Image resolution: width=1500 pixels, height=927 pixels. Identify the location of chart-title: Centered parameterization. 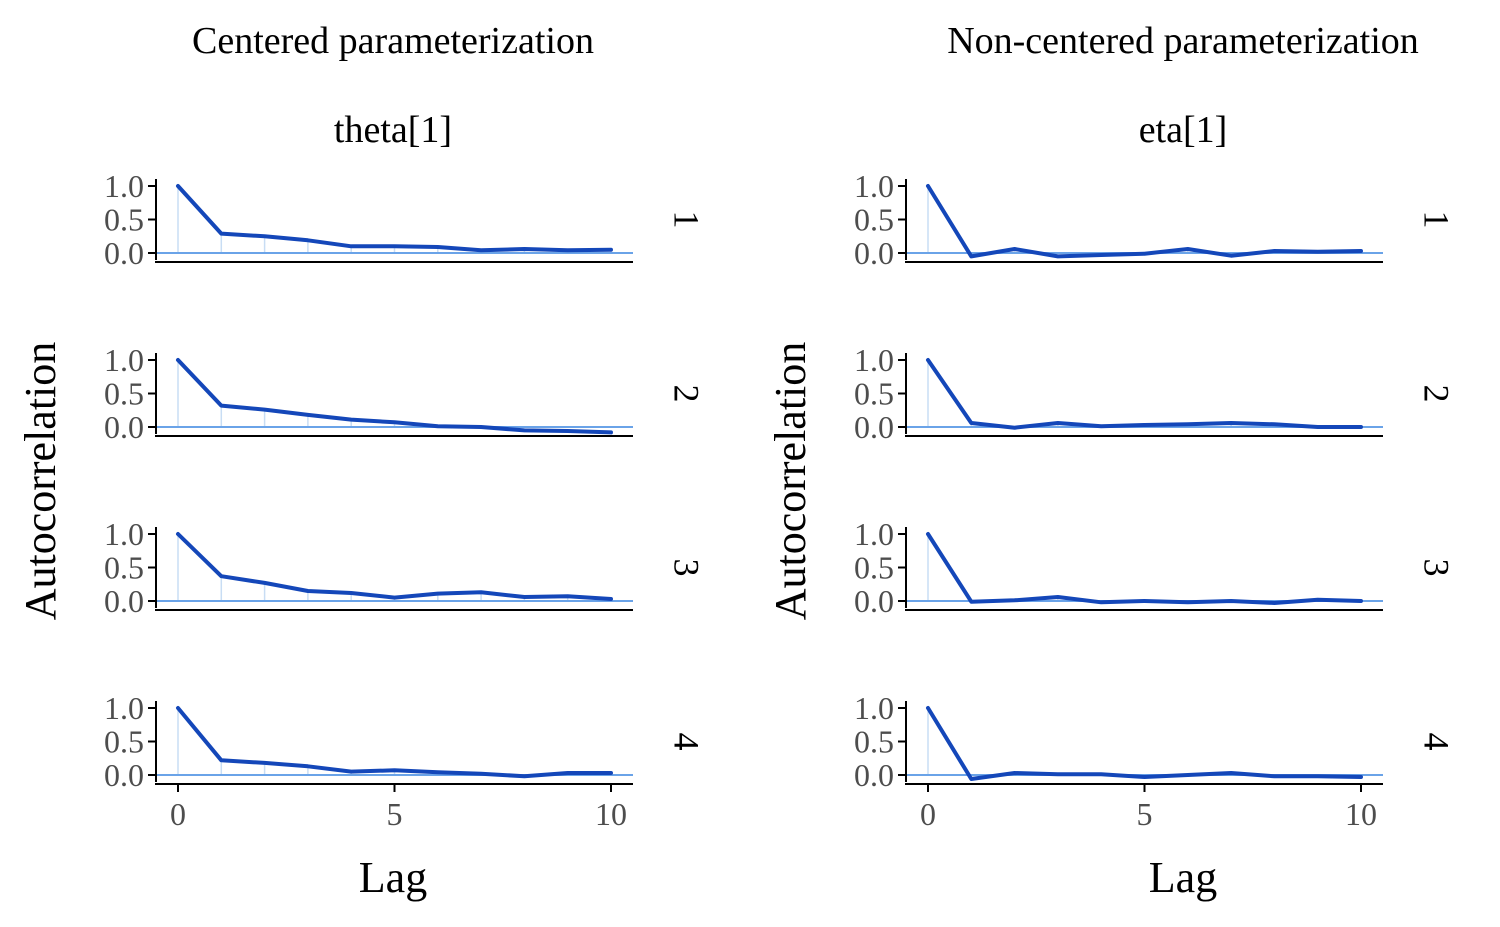
(393, 41).